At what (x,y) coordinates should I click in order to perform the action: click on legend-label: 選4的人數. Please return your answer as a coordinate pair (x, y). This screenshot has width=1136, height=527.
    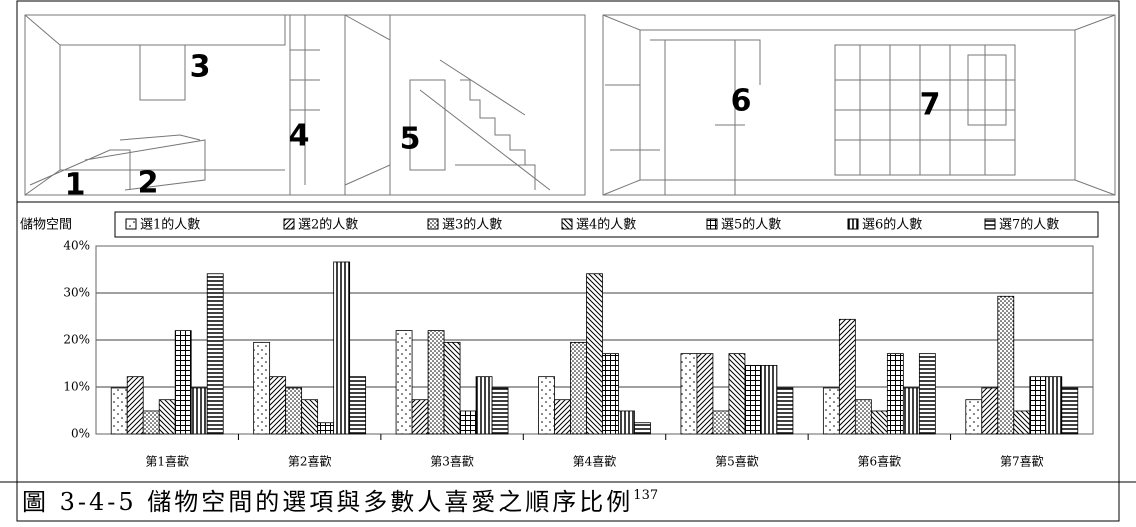
    Looking at the image, I should click on (606, 225).